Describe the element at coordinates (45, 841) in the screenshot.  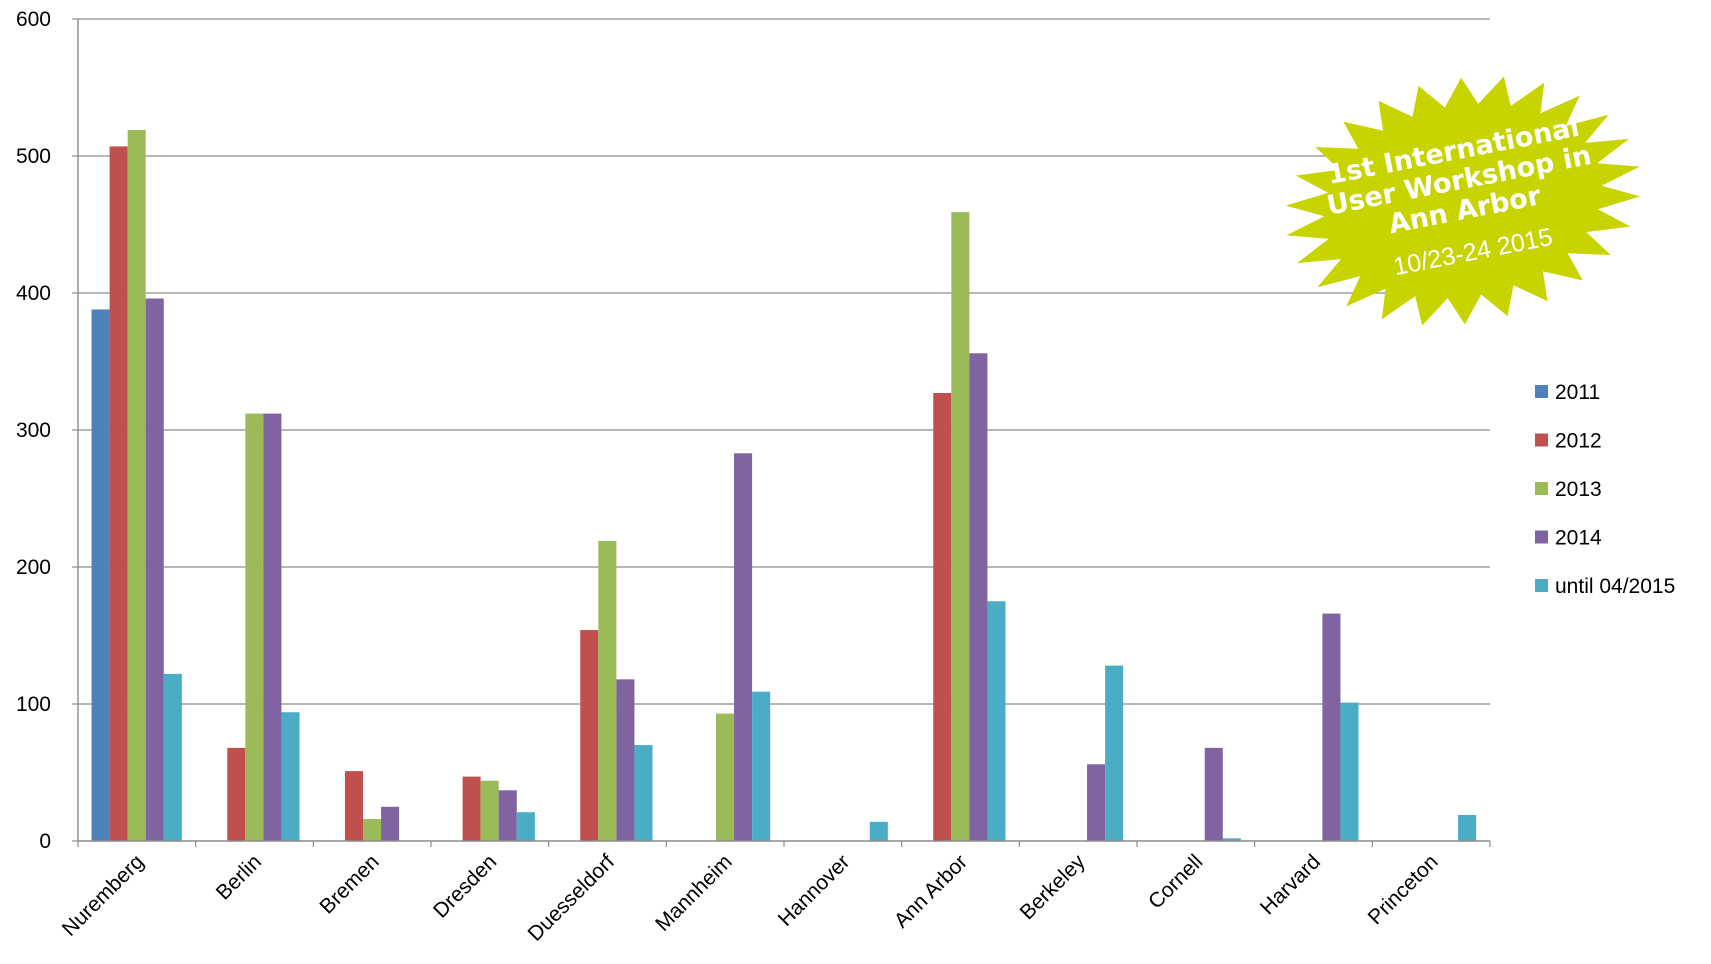
I see `y-tick-label: 0` at that location.